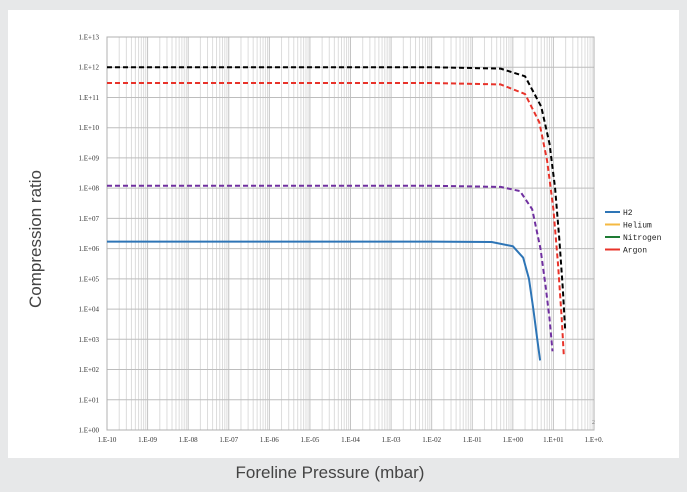  I want to click on y-tick-label: 1.E+05, so click(89, 279).